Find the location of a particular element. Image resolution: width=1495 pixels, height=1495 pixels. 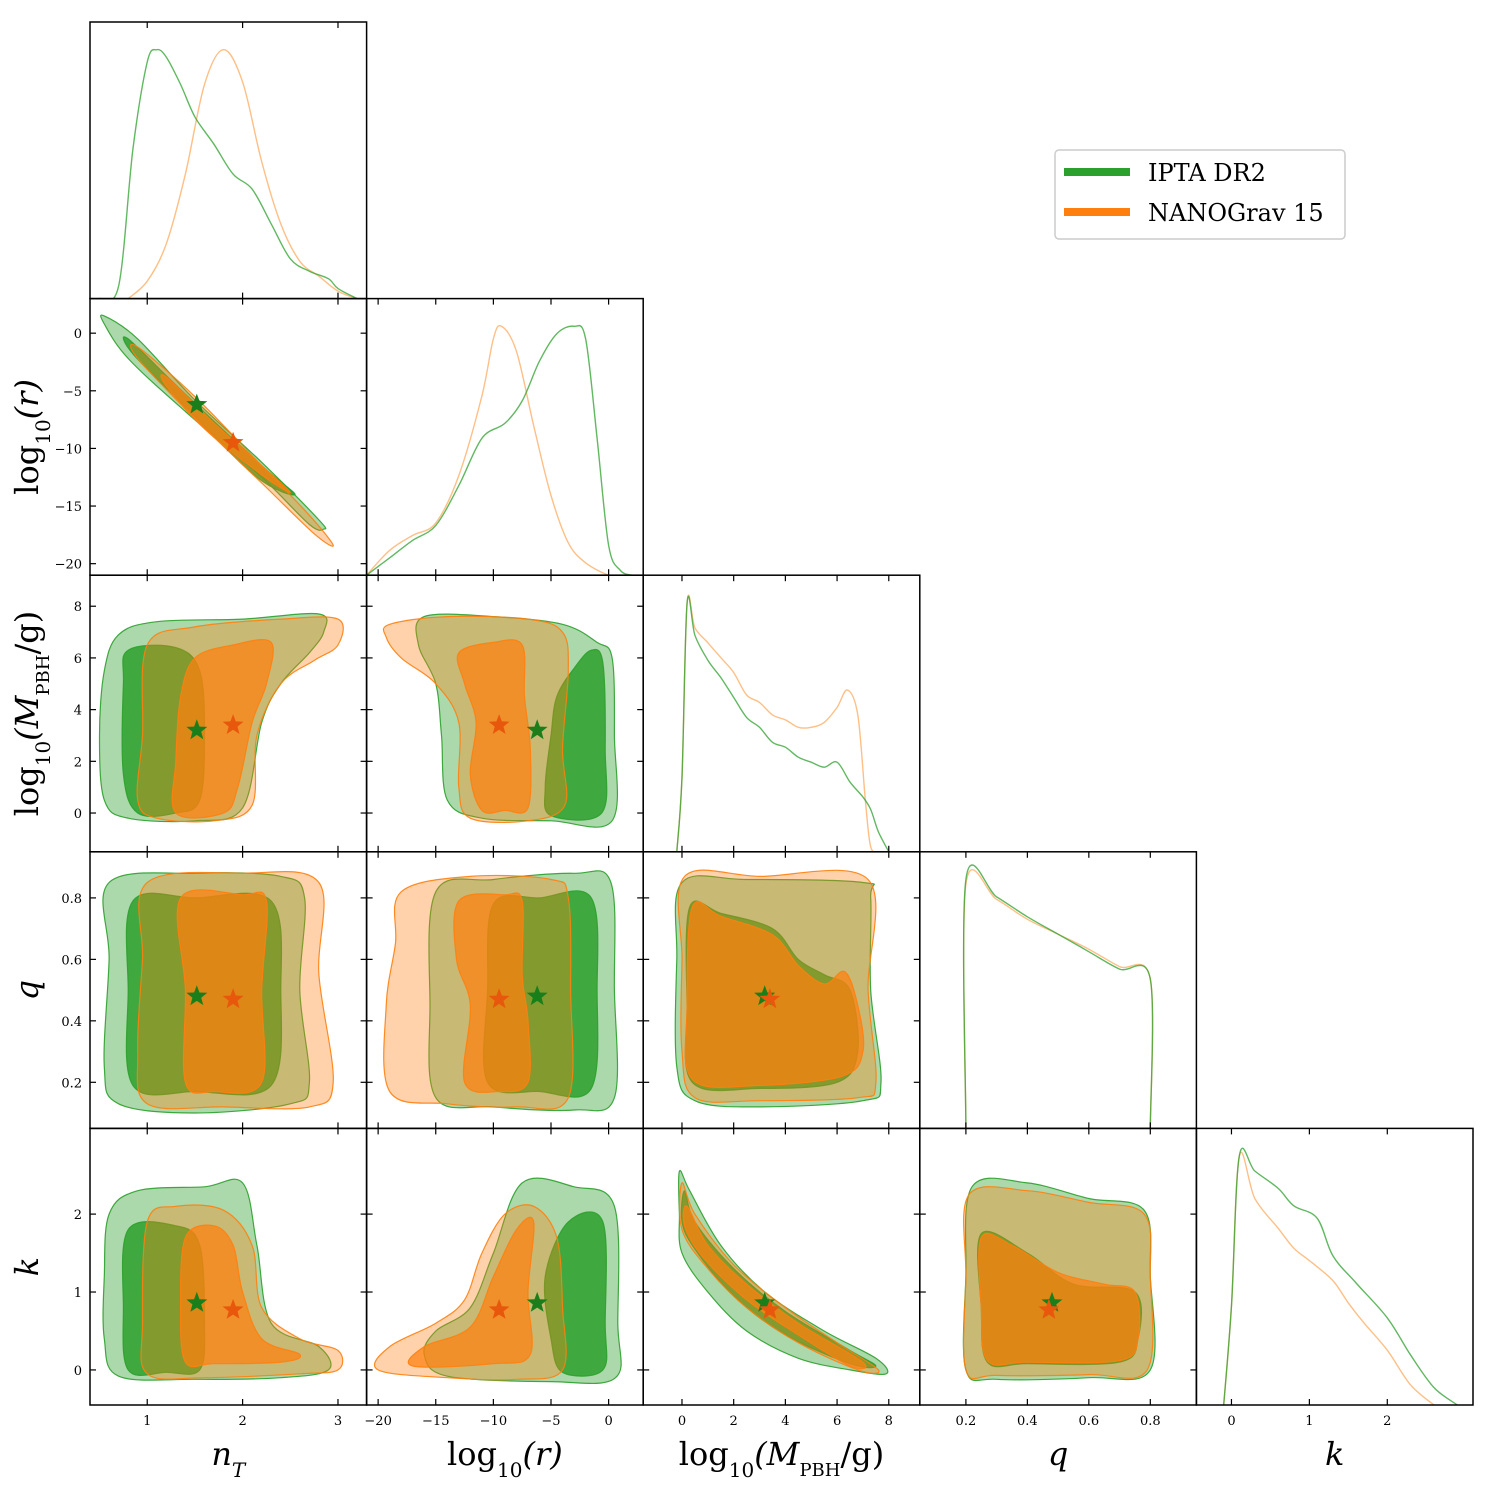

panel-4-2: 0 2 4 6 8 is located at coordinates (781, 1278).